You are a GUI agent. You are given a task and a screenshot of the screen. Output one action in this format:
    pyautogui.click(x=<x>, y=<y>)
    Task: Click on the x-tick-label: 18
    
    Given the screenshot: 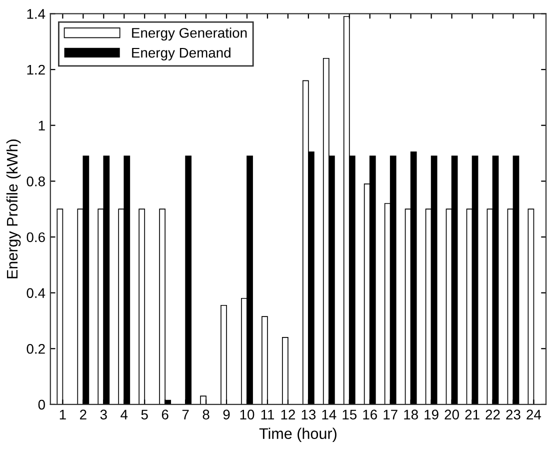 What is the action you would take?
    pyautogui.click(x=411, y=415)
    